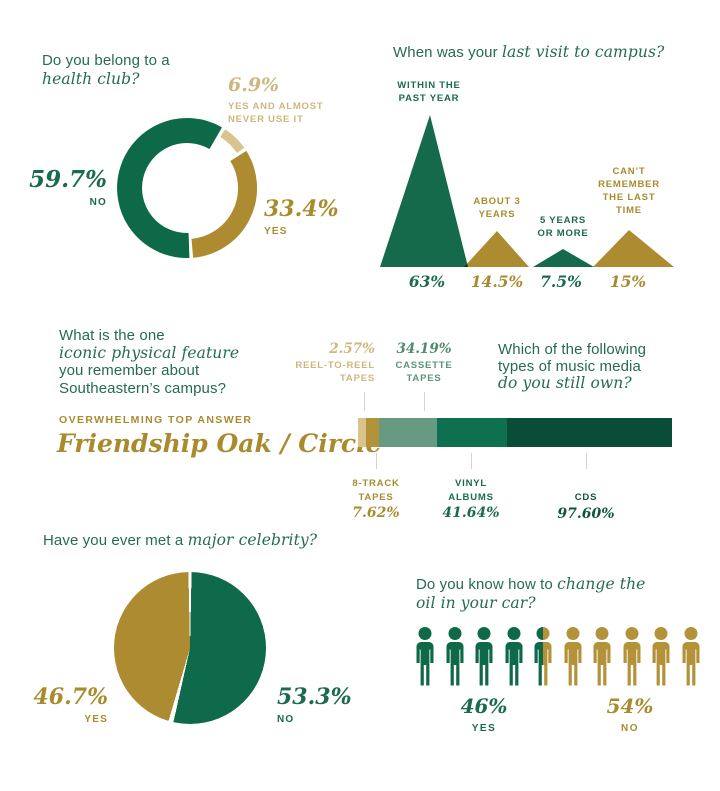  I want to click on question-line: Which of the following, so click(572, 349).